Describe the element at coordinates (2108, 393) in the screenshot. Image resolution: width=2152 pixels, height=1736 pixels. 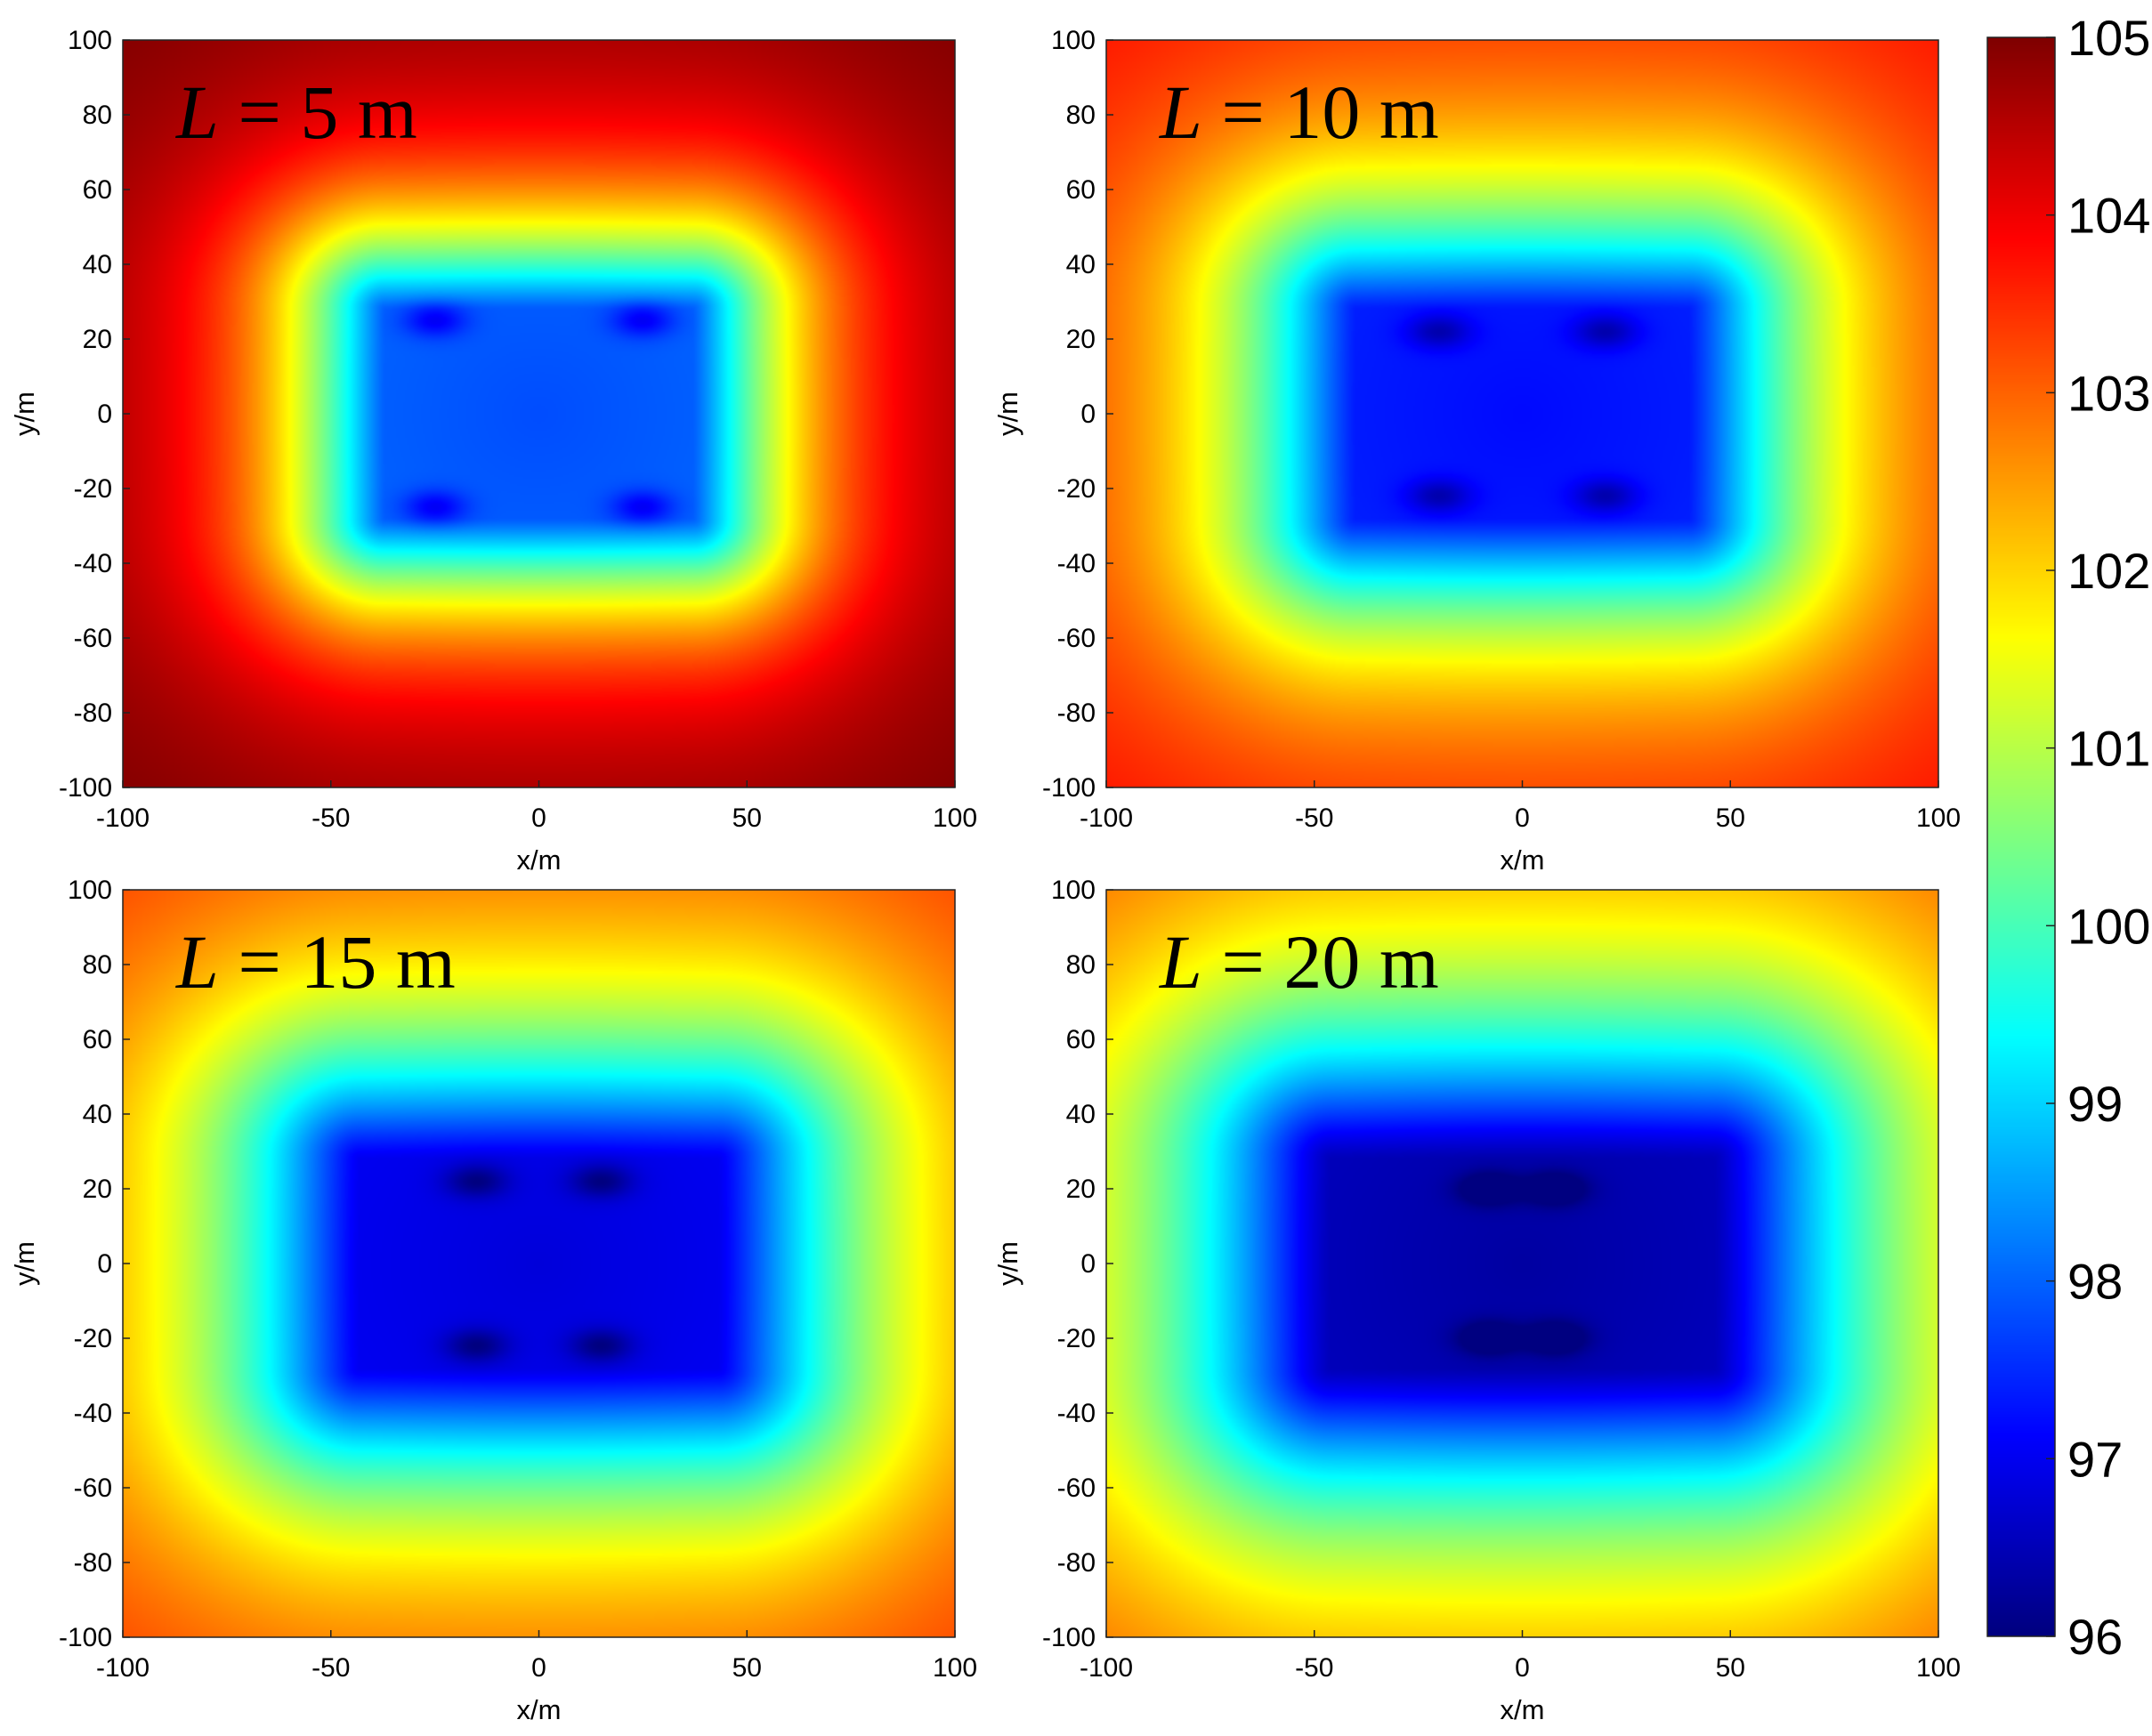
I see `colorbar-tick-label: 103` at that location.